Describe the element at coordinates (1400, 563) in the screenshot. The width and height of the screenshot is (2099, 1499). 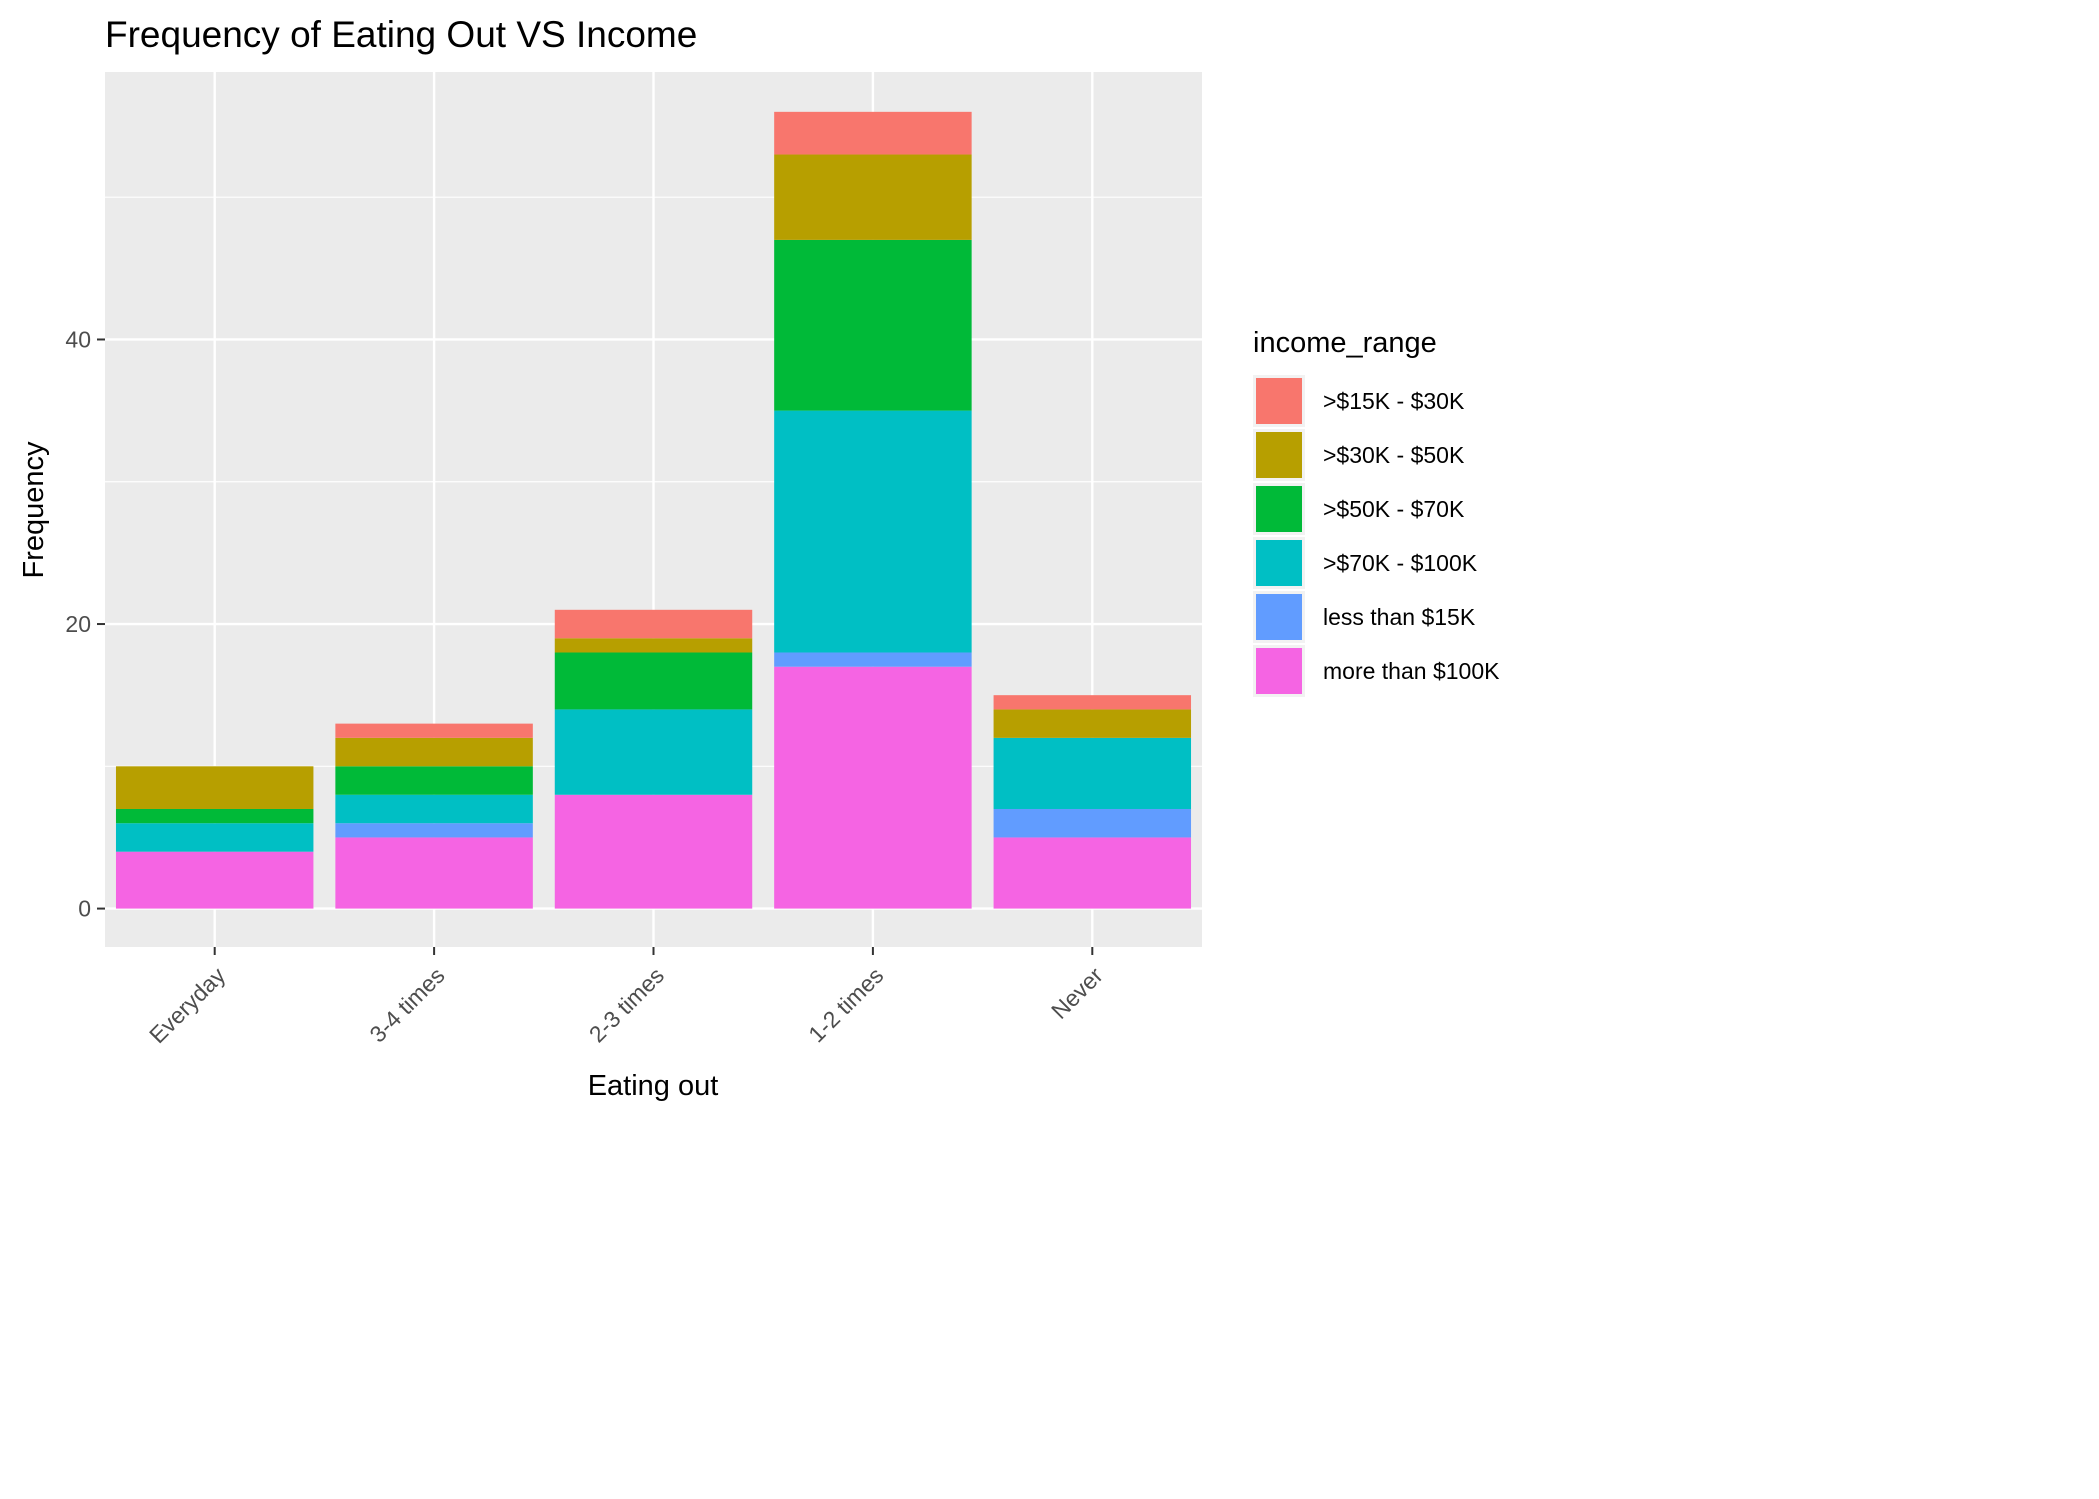
I see `legend-label: >$70K - $100K` at that location.